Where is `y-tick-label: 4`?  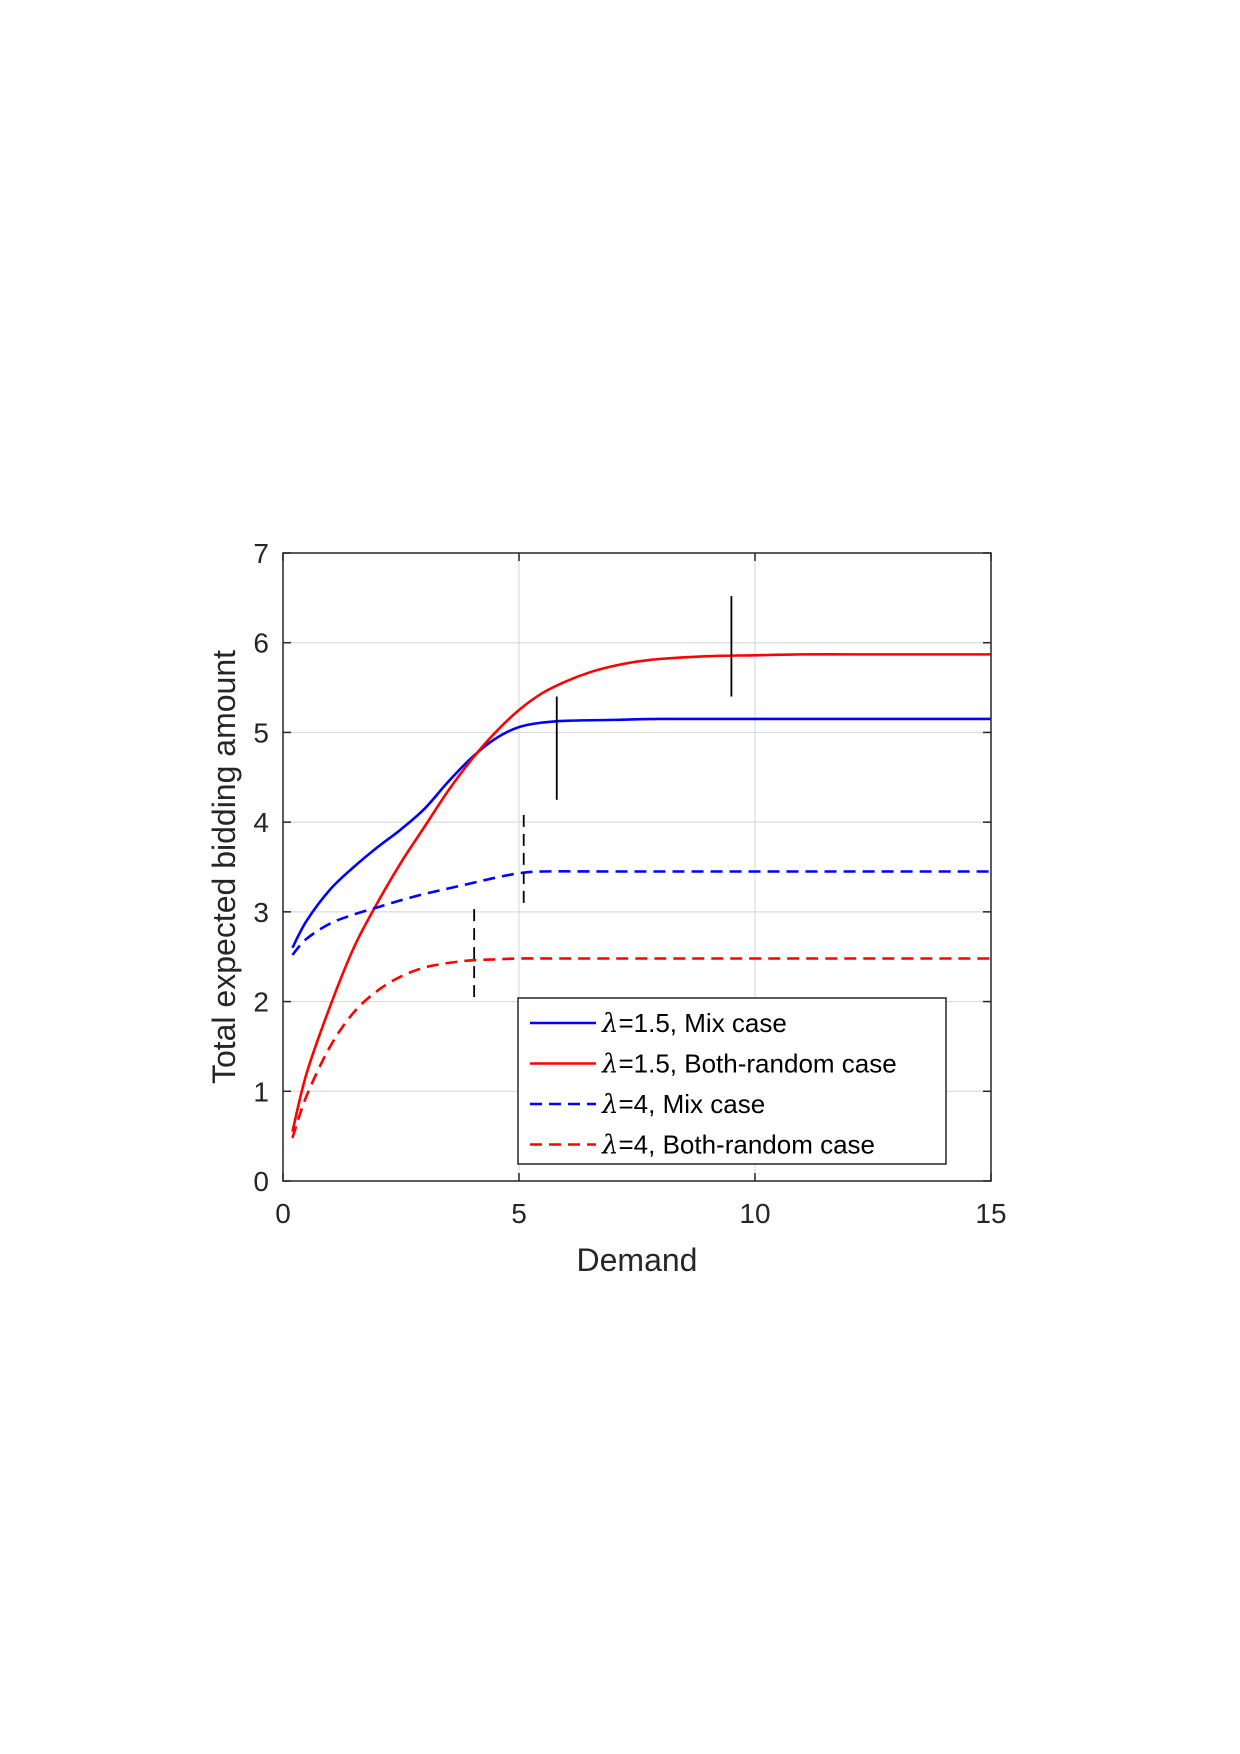 y-tick-label: 4 is located at coordinates (261, 822).